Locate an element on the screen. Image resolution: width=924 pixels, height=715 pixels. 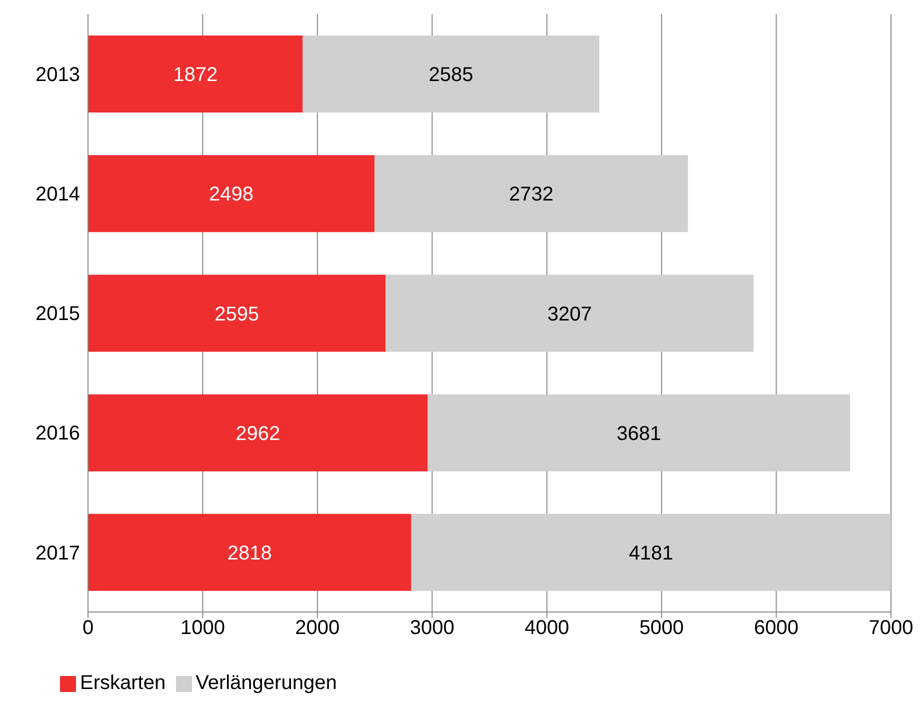
y-tick-label: 2015 is located at coordinates (58, 314).